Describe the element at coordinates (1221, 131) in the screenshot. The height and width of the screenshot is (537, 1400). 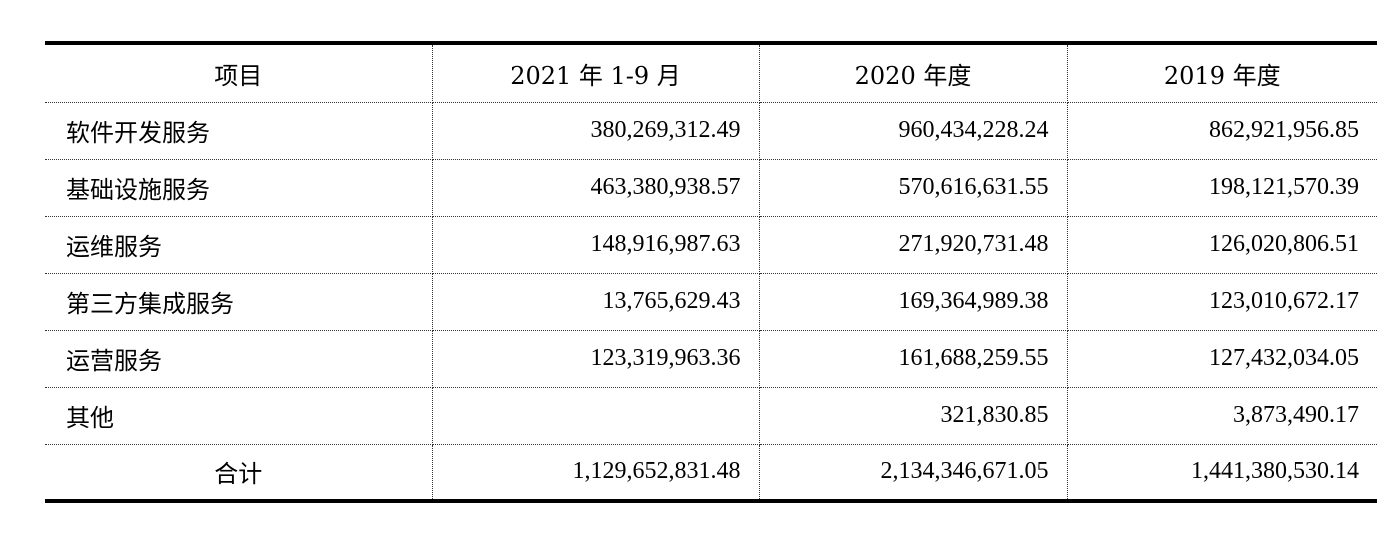
I see `value-2019: 862,921,956.85` at that location.